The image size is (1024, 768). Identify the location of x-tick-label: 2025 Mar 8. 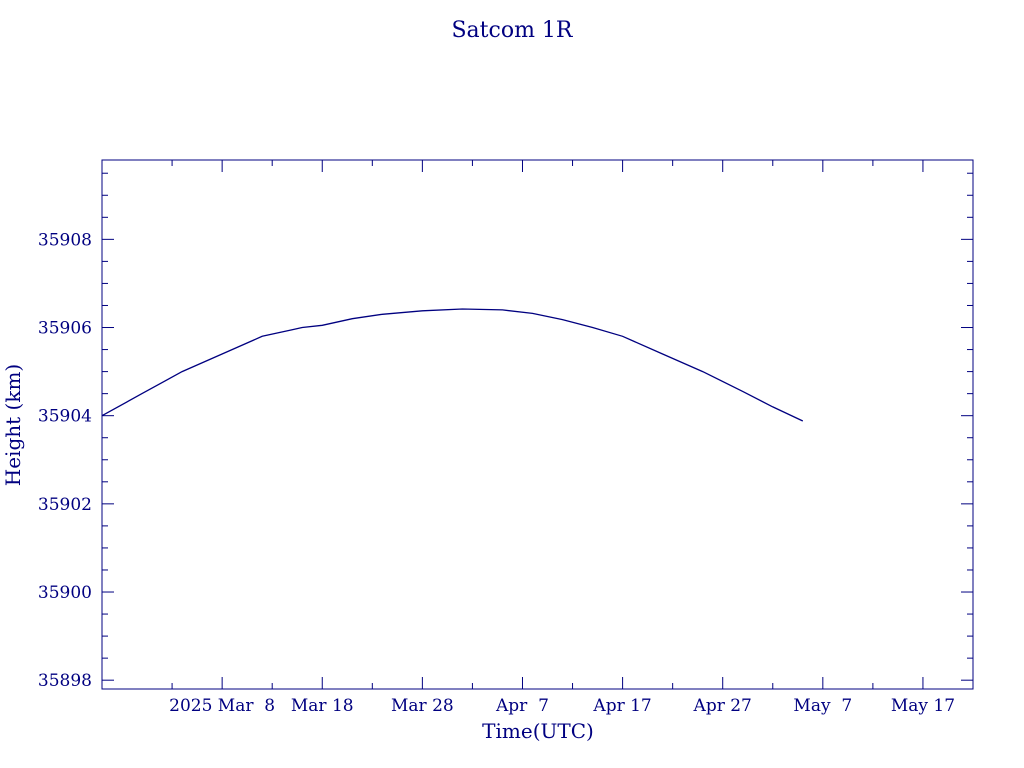
(222, 706).